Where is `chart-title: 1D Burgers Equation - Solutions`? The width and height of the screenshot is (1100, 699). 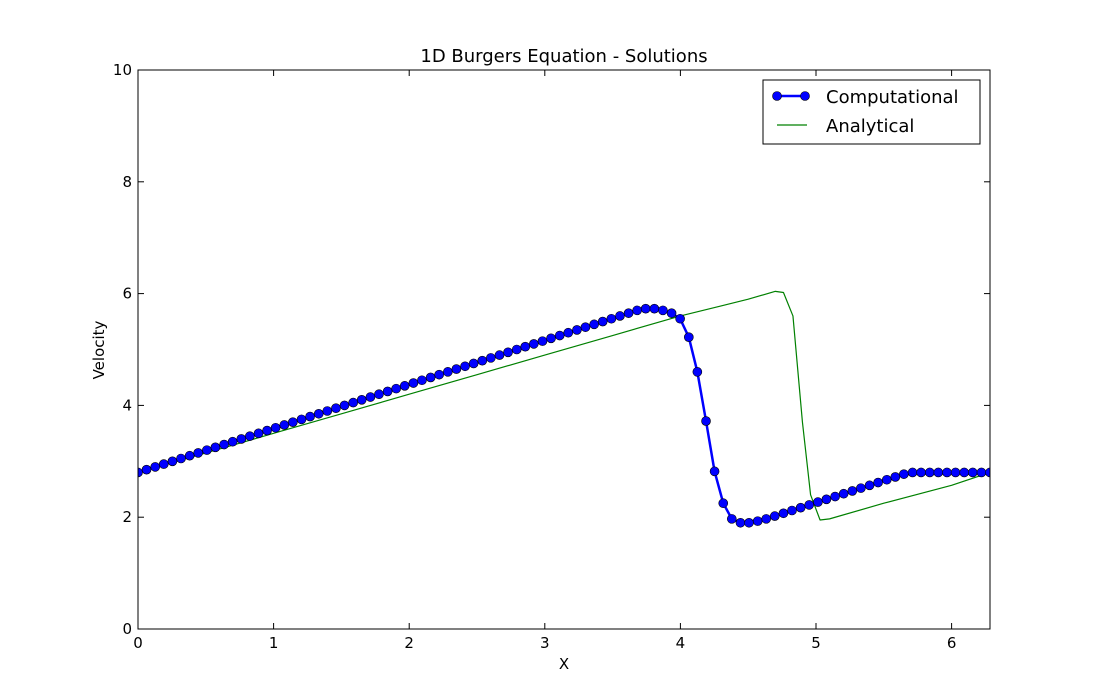 chart-title: 1D Burgers Equation - Solutions is located at coordinates (563, 56).